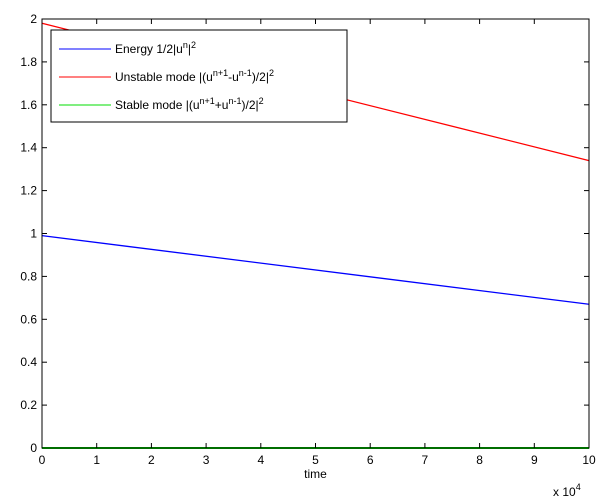 The width and height of the screenshot is (598, 504). Describe the element at coordinates (220, 73) in the screenshot. I see `legend-unstable-sup: n+1` at that location.